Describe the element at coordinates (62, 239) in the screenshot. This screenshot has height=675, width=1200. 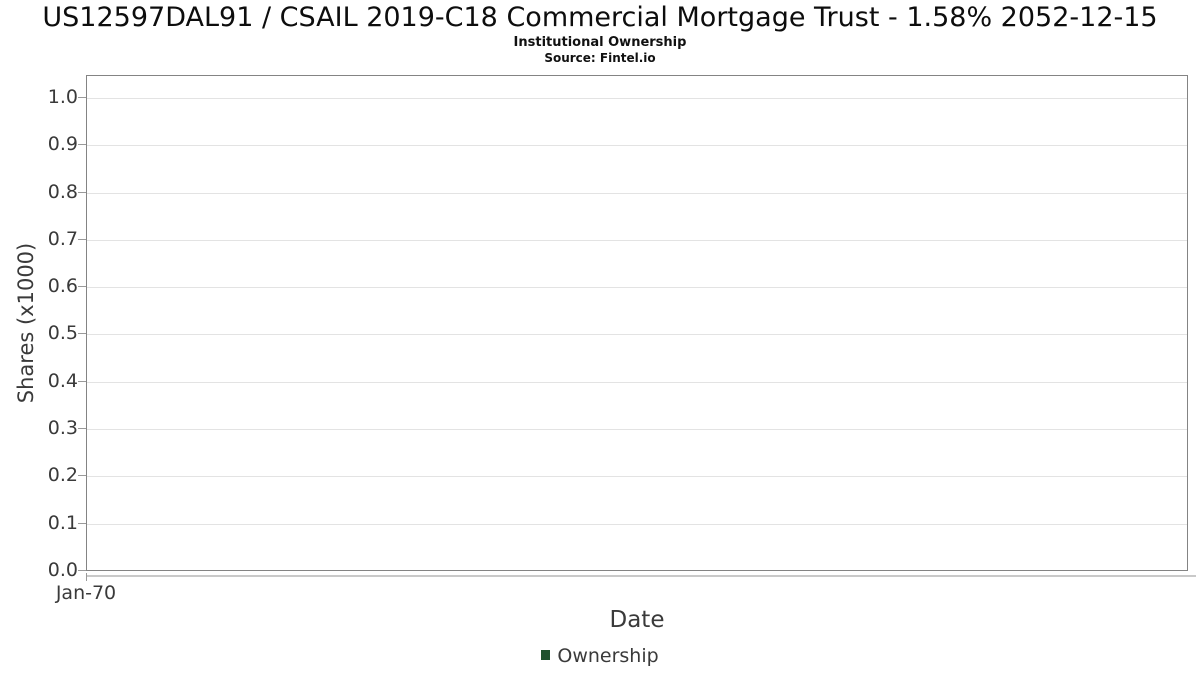
I see `y-tick-label: 0.7` at that location.